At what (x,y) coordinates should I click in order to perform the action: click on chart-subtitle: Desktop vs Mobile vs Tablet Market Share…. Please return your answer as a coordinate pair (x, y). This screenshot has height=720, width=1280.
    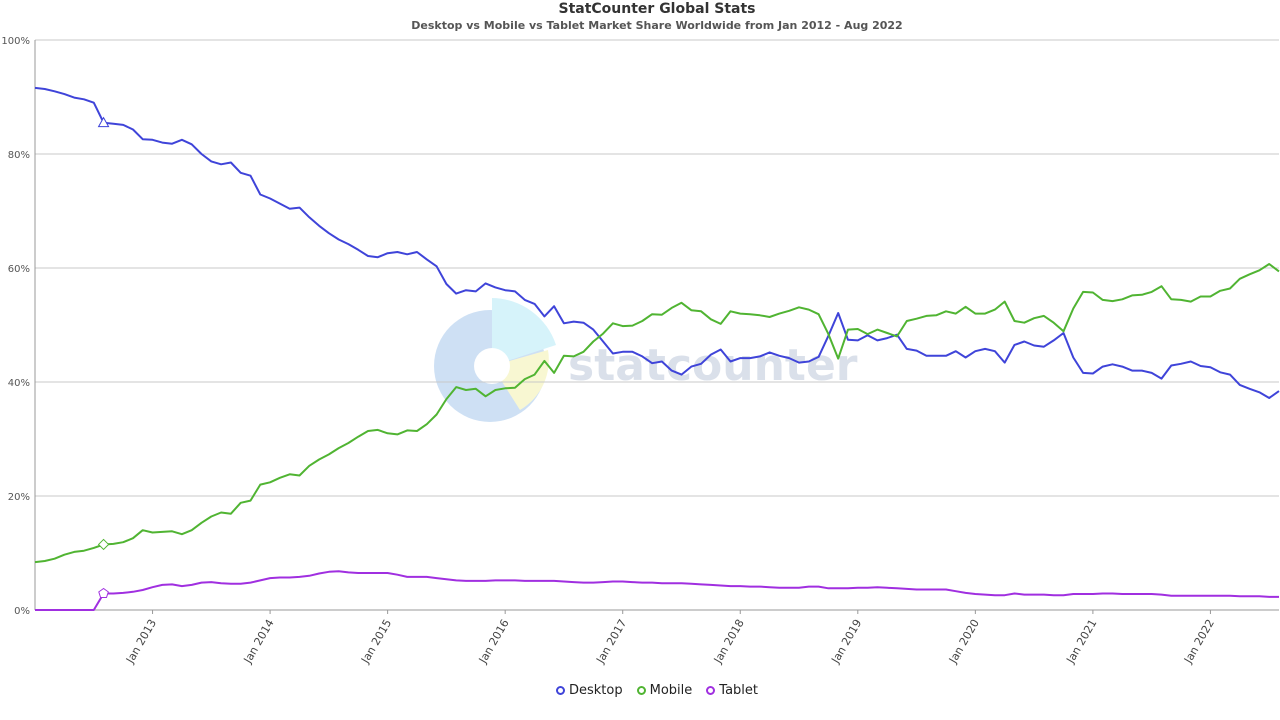
    Looking at the image, I should click on (657, 25).